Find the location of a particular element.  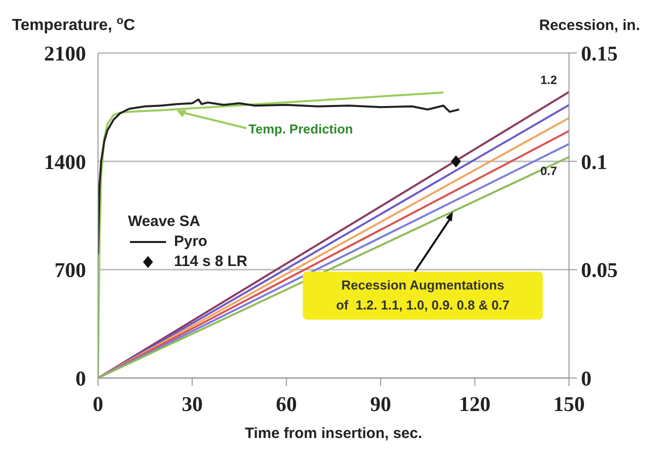

y2-tick-label: 0.15 is located at coordinates (599, 53).